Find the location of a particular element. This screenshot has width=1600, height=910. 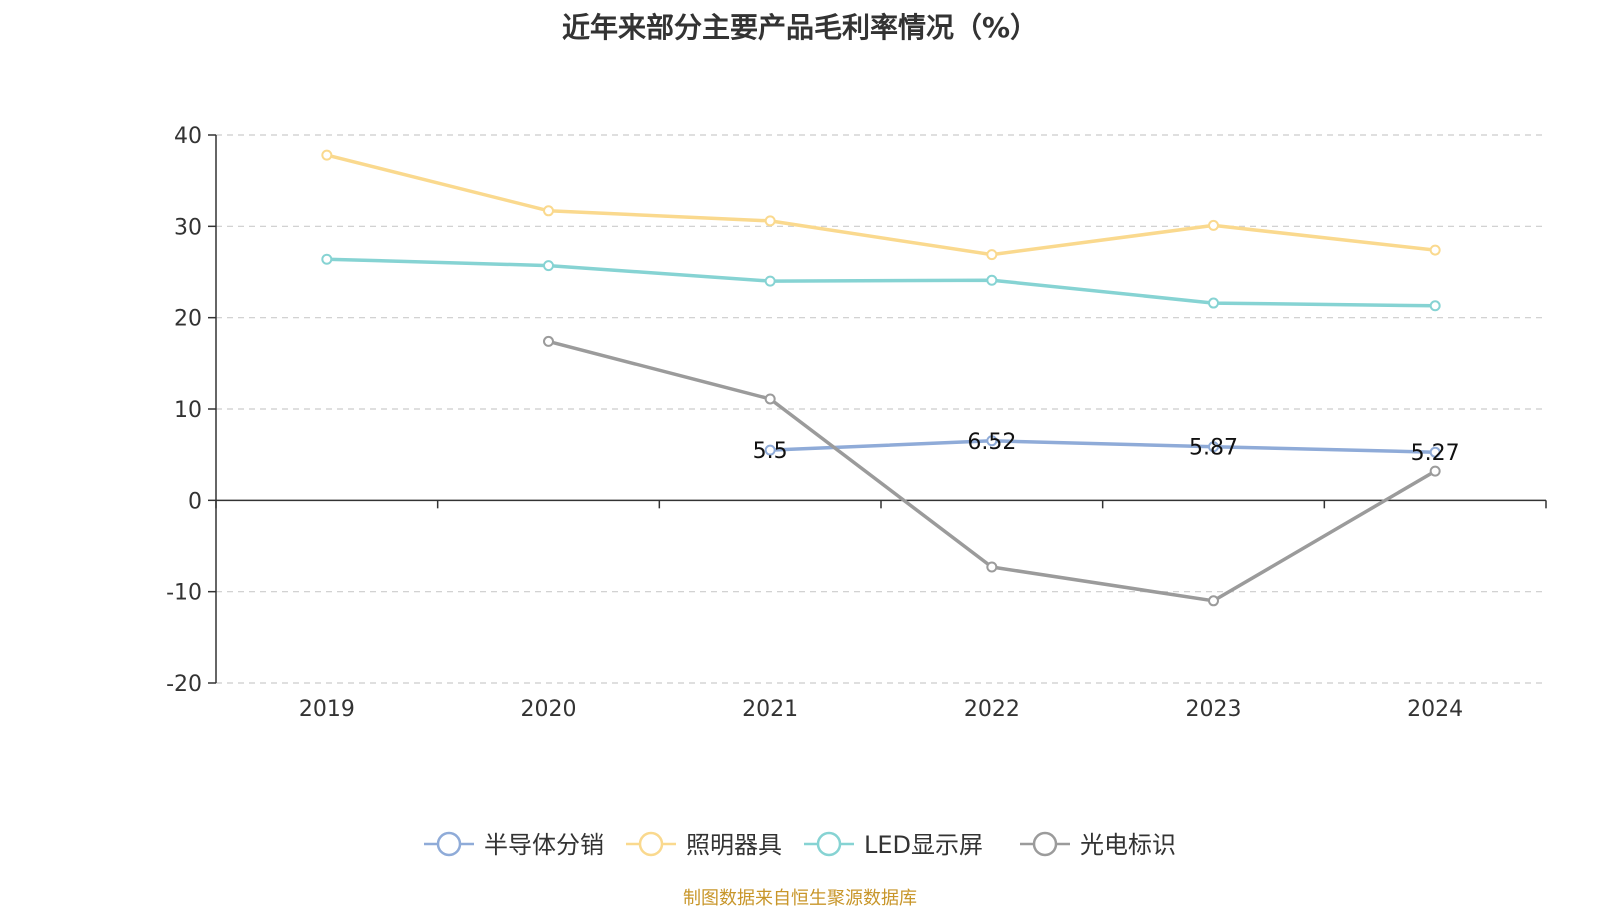

y-tick-label: -10 is located at coordinates (184, 593).